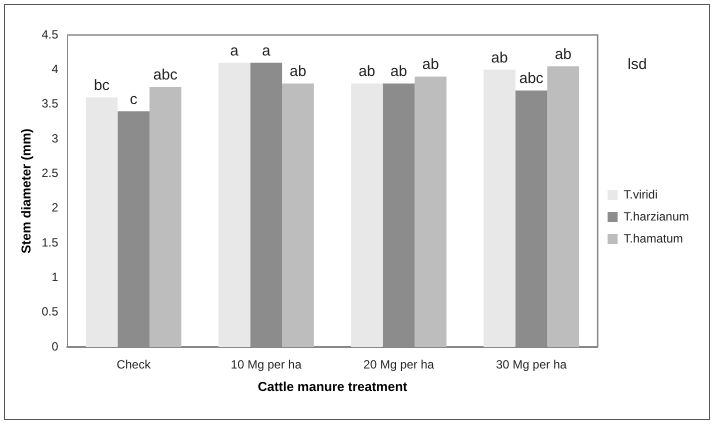  What do you see at coordinates (55, 277) in the screenshot?
I see `y-tick-label: 1` at bounding box center [55, 277].